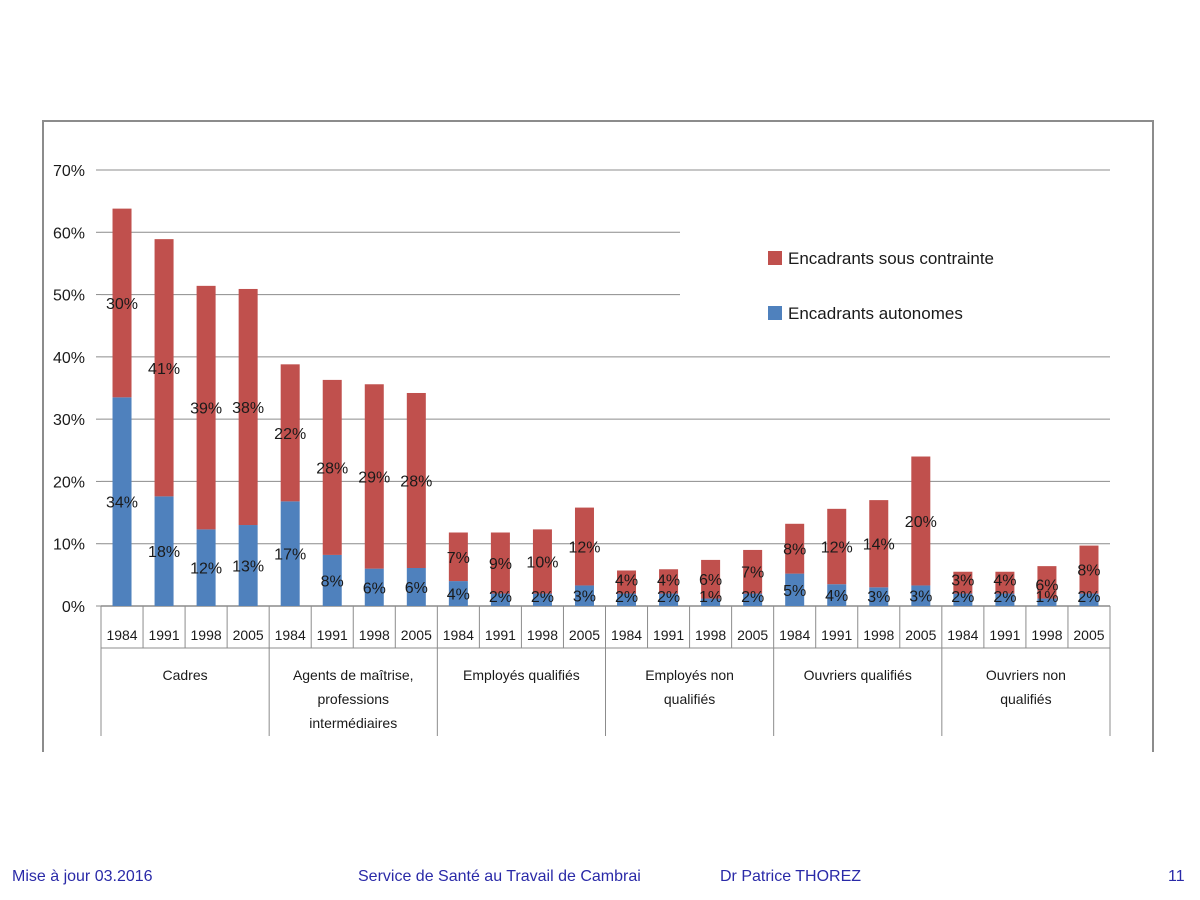 The height and width of the screenshot is (900, 1200). Describe the element at coordinates (499, 876) in the screenshot. I see `footer-organization: Service de Santé au Travail de Cambrai` at that location.